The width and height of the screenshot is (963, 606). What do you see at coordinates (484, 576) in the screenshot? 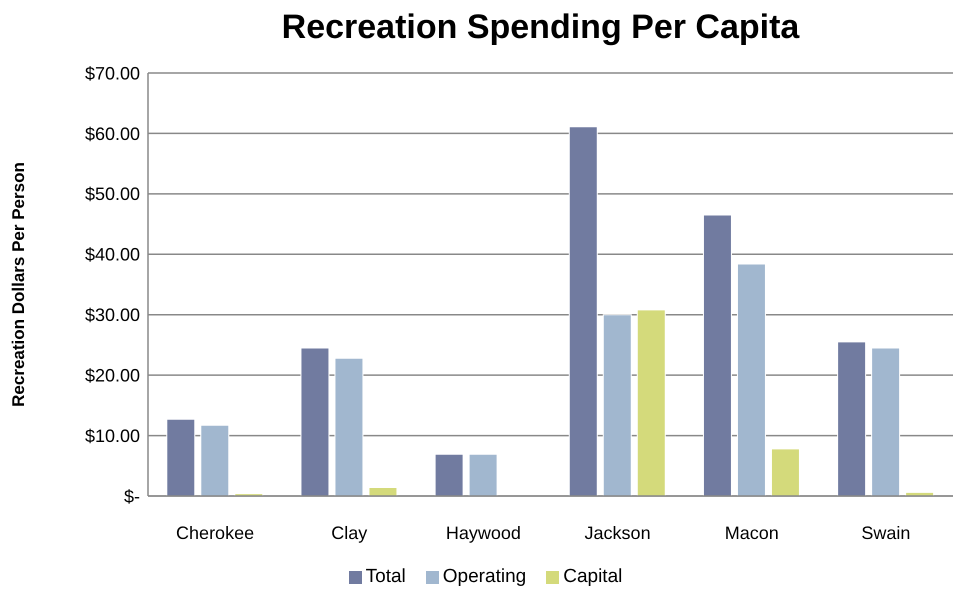
I see `legend-label: Operating` at bounding box center [484, 576].